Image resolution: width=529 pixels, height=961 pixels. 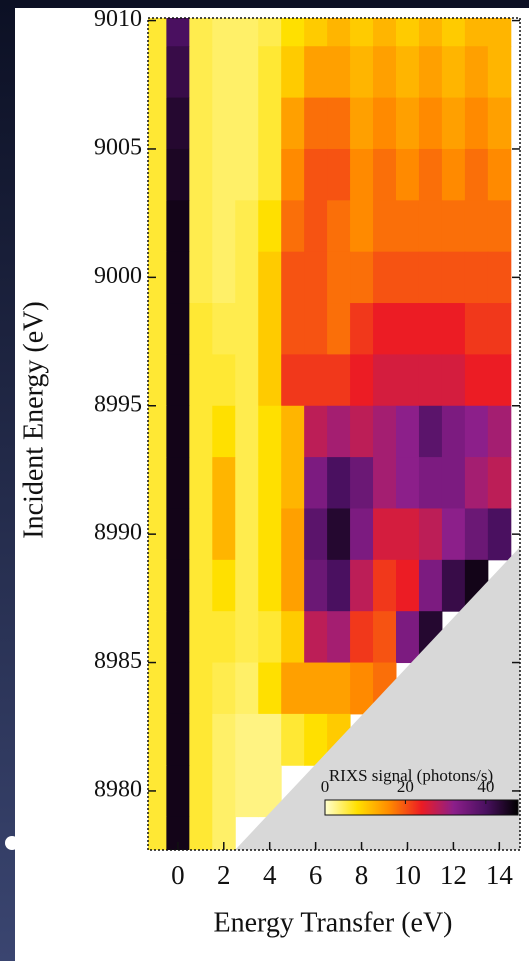 I want to click on x-tick-label: 0, so click(x=178, y=875).